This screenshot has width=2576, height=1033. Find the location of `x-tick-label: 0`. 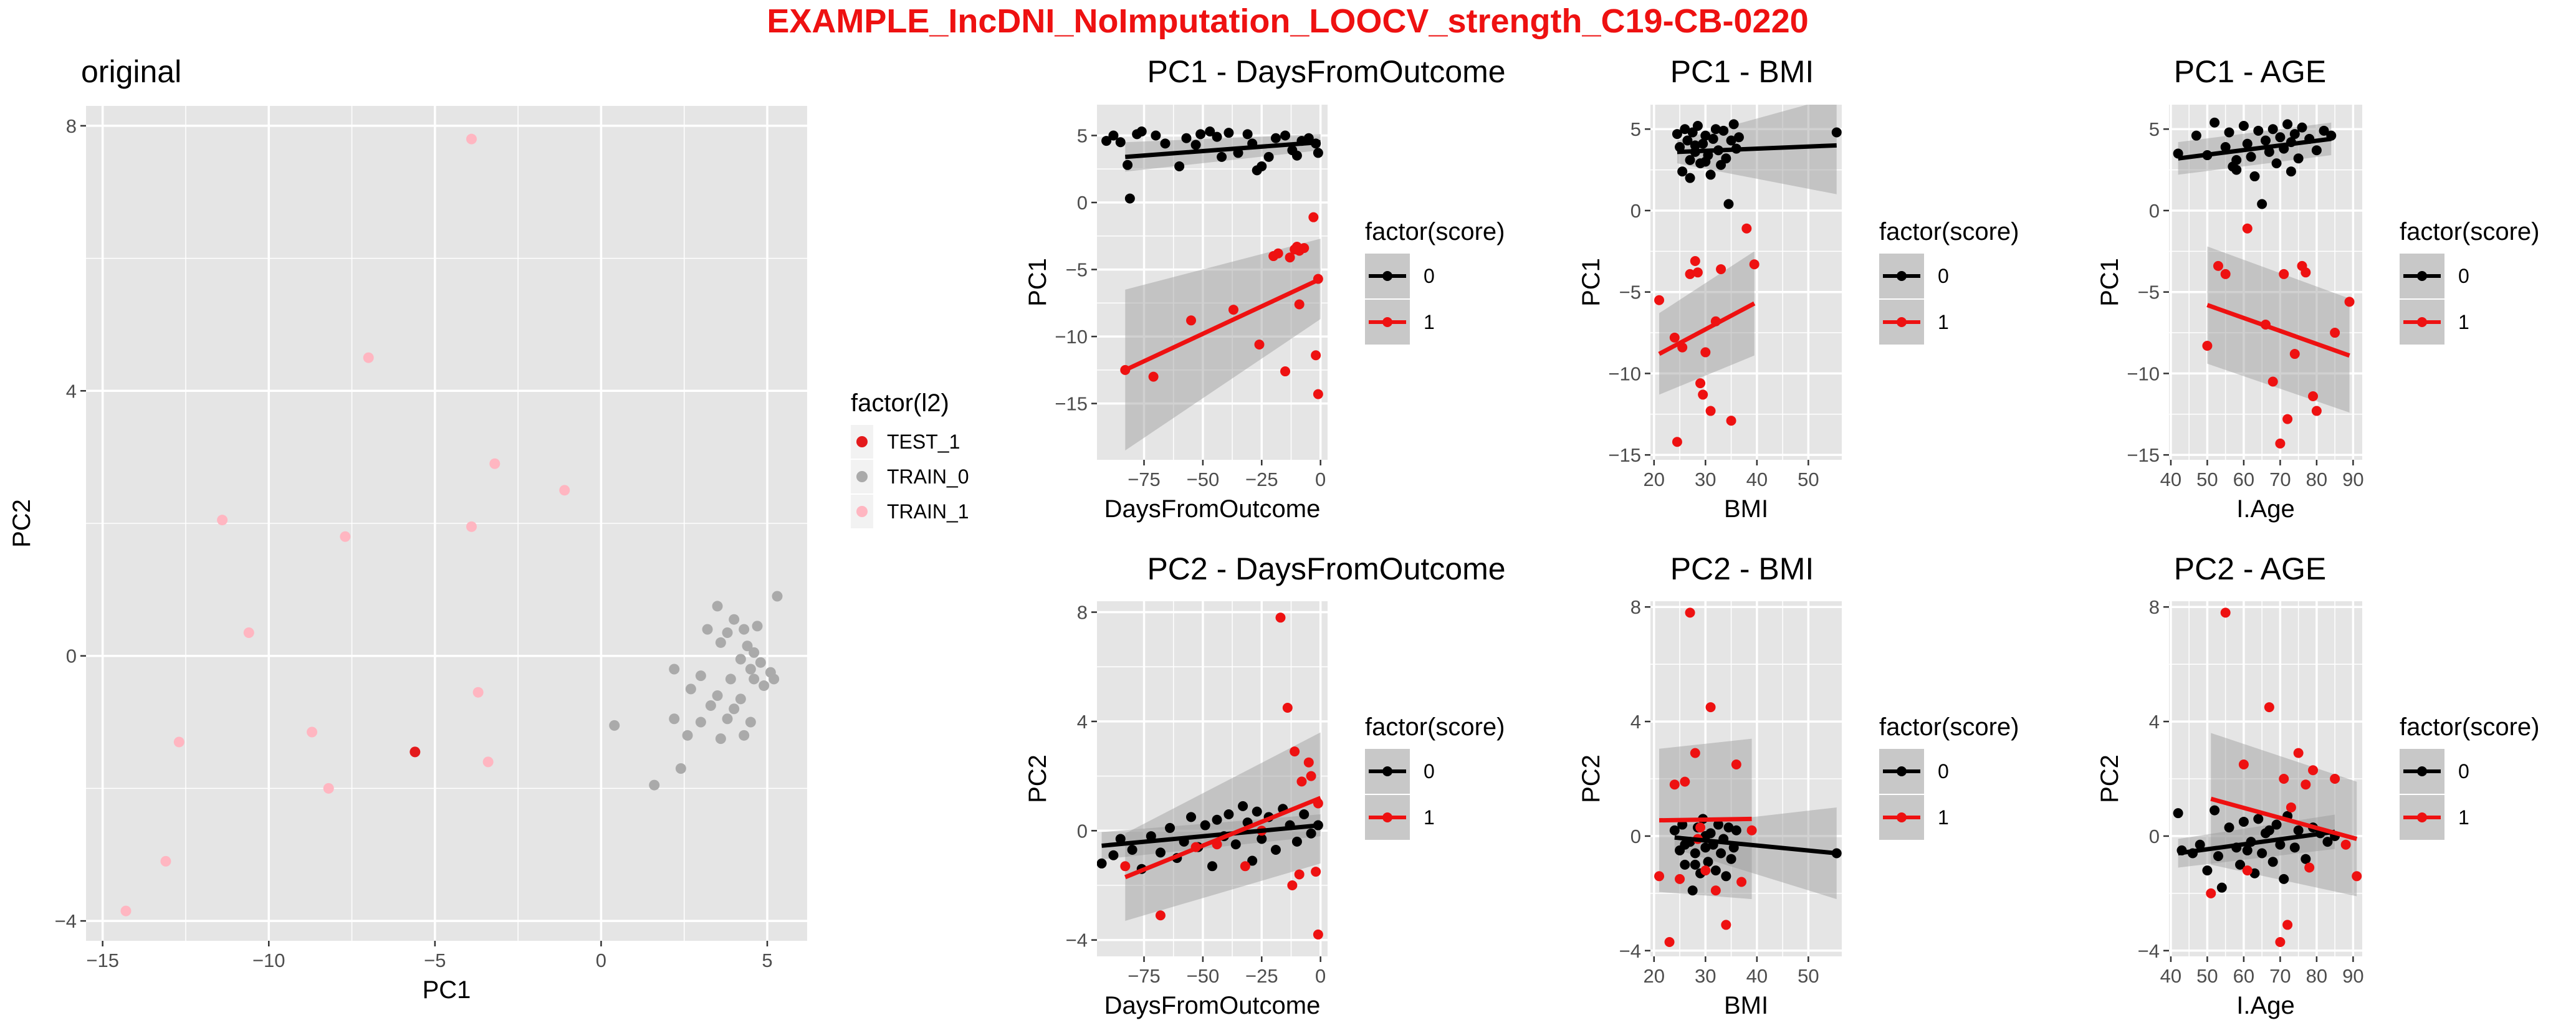

x-tick-label: 0 is located at coordinates (1321, 479).